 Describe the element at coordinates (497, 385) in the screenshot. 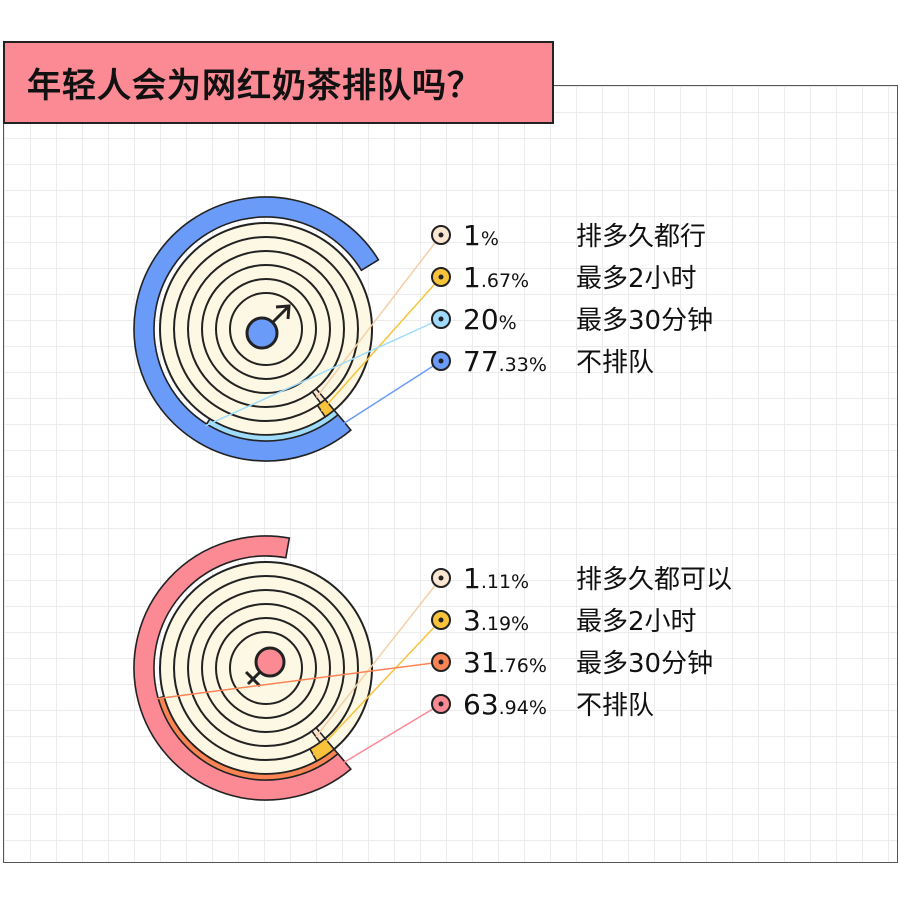

I see `legend-item: 77.33% 不排队` at that location.